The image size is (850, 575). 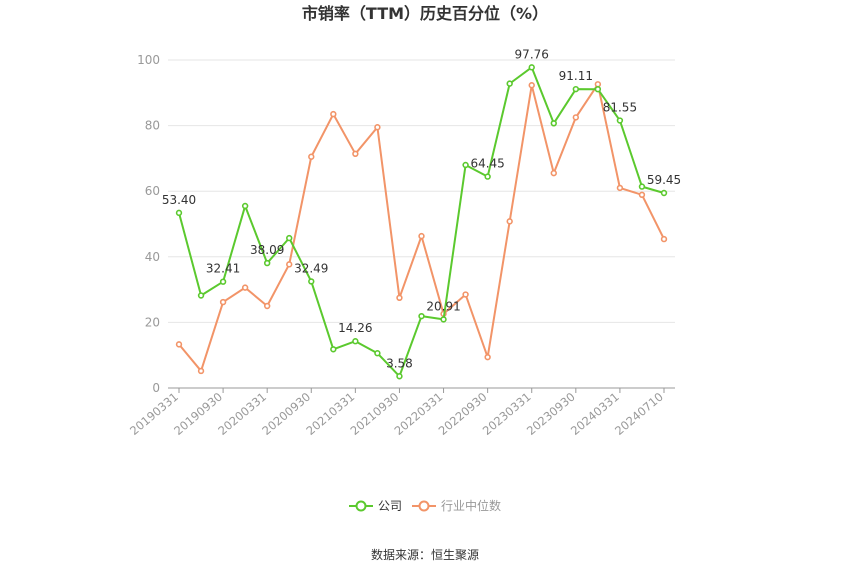 I want to click on data-label: 32.49, so click(x=311, y=268).